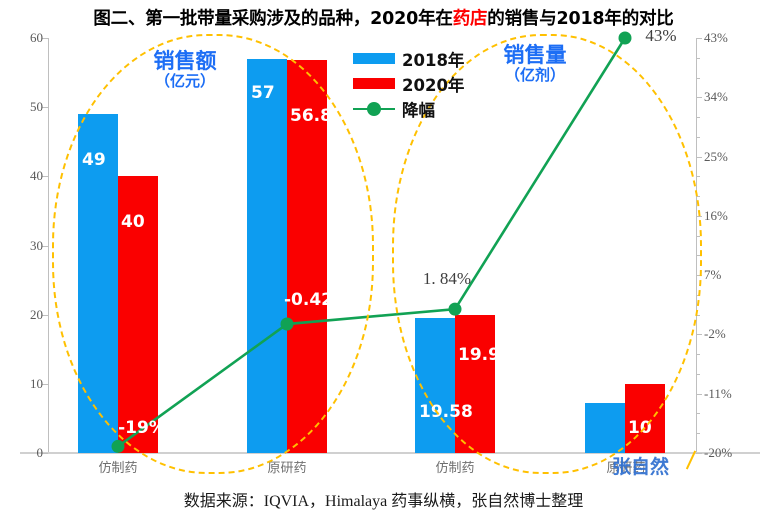 This screenshot has height=517, width=767. Describe the element at coordinates (433, 85) in the screenshot. I see `legend-label: 2020年` at that location.